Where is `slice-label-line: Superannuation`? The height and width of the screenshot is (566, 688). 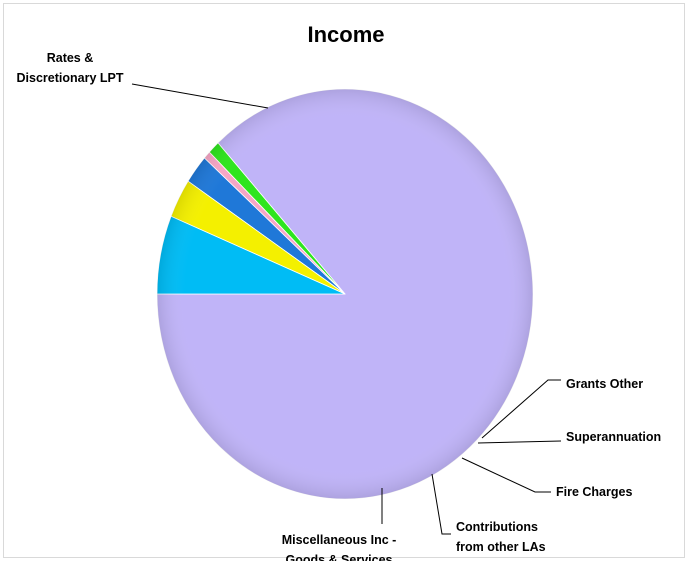
slice-label-line: Superannuation is located at coordinates (613, 437).